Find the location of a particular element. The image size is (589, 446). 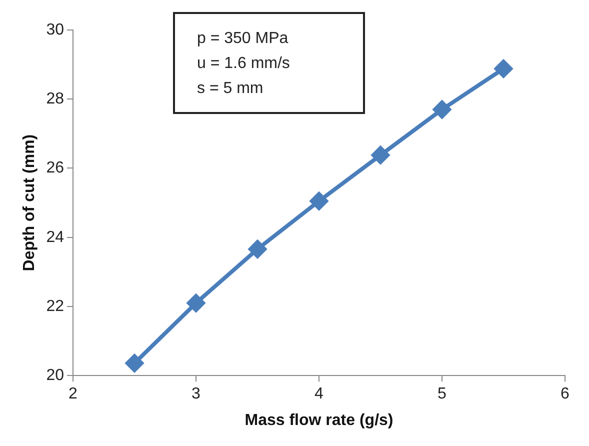

note-box: p = 350 MPa u = 1.6 mm/s s = 5 mm is located at coordinates (269, 63).